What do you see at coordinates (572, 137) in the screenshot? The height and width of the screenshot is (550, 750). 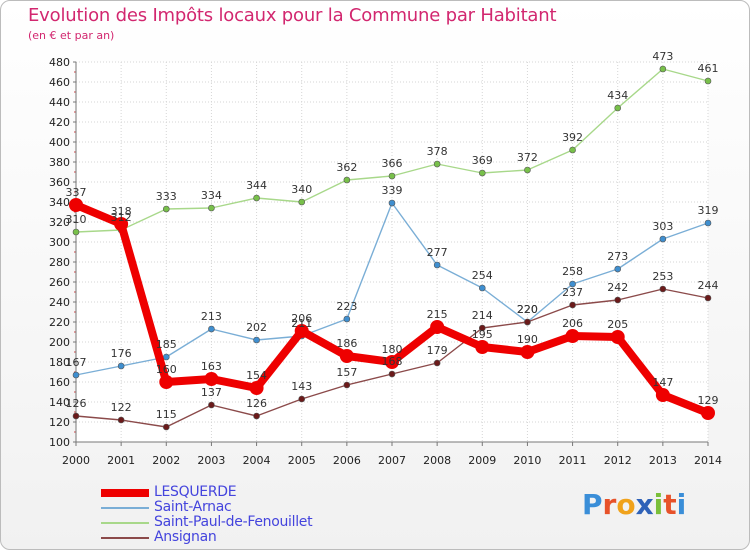 I see `data-label-saint-paul-de-fenouillet: 392` at bounding box center [572, 137].